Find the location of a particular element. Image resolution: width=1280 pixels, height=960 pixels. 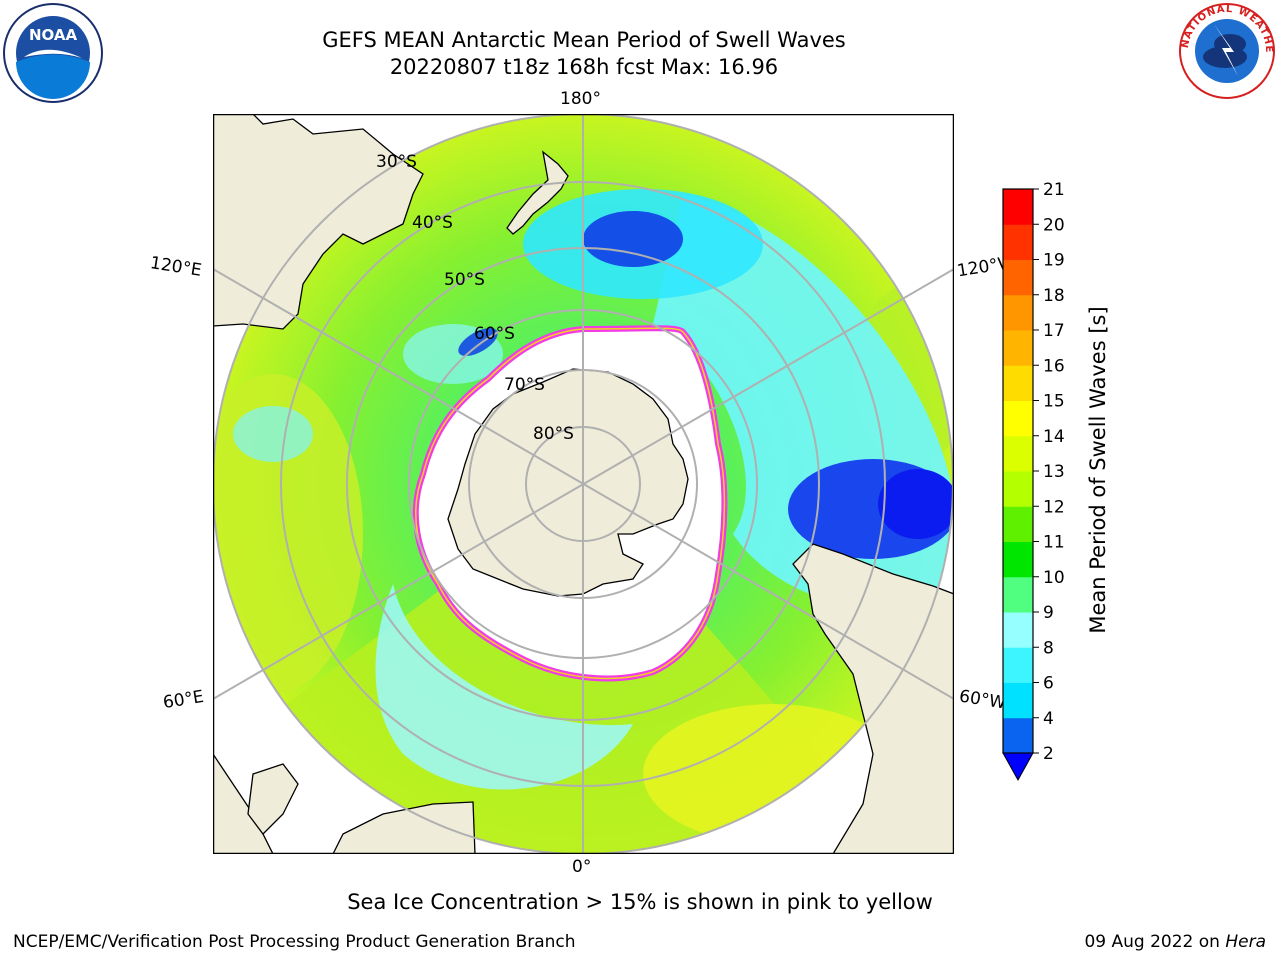

colorbar-tick-label: 17 is located at coordinates (1054, 331).